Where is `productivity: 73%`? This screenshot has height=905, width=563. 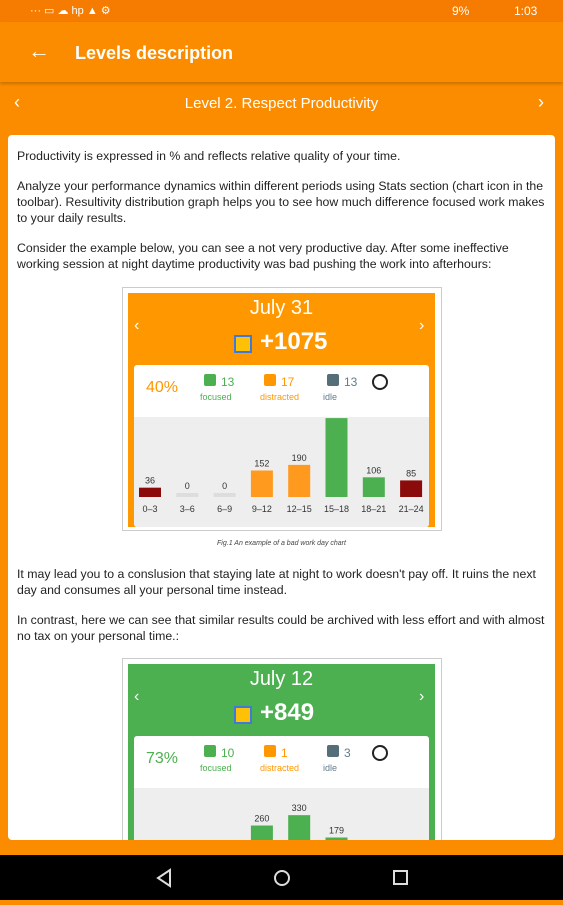
productivity: 73% is located at coordinates (162, 758).